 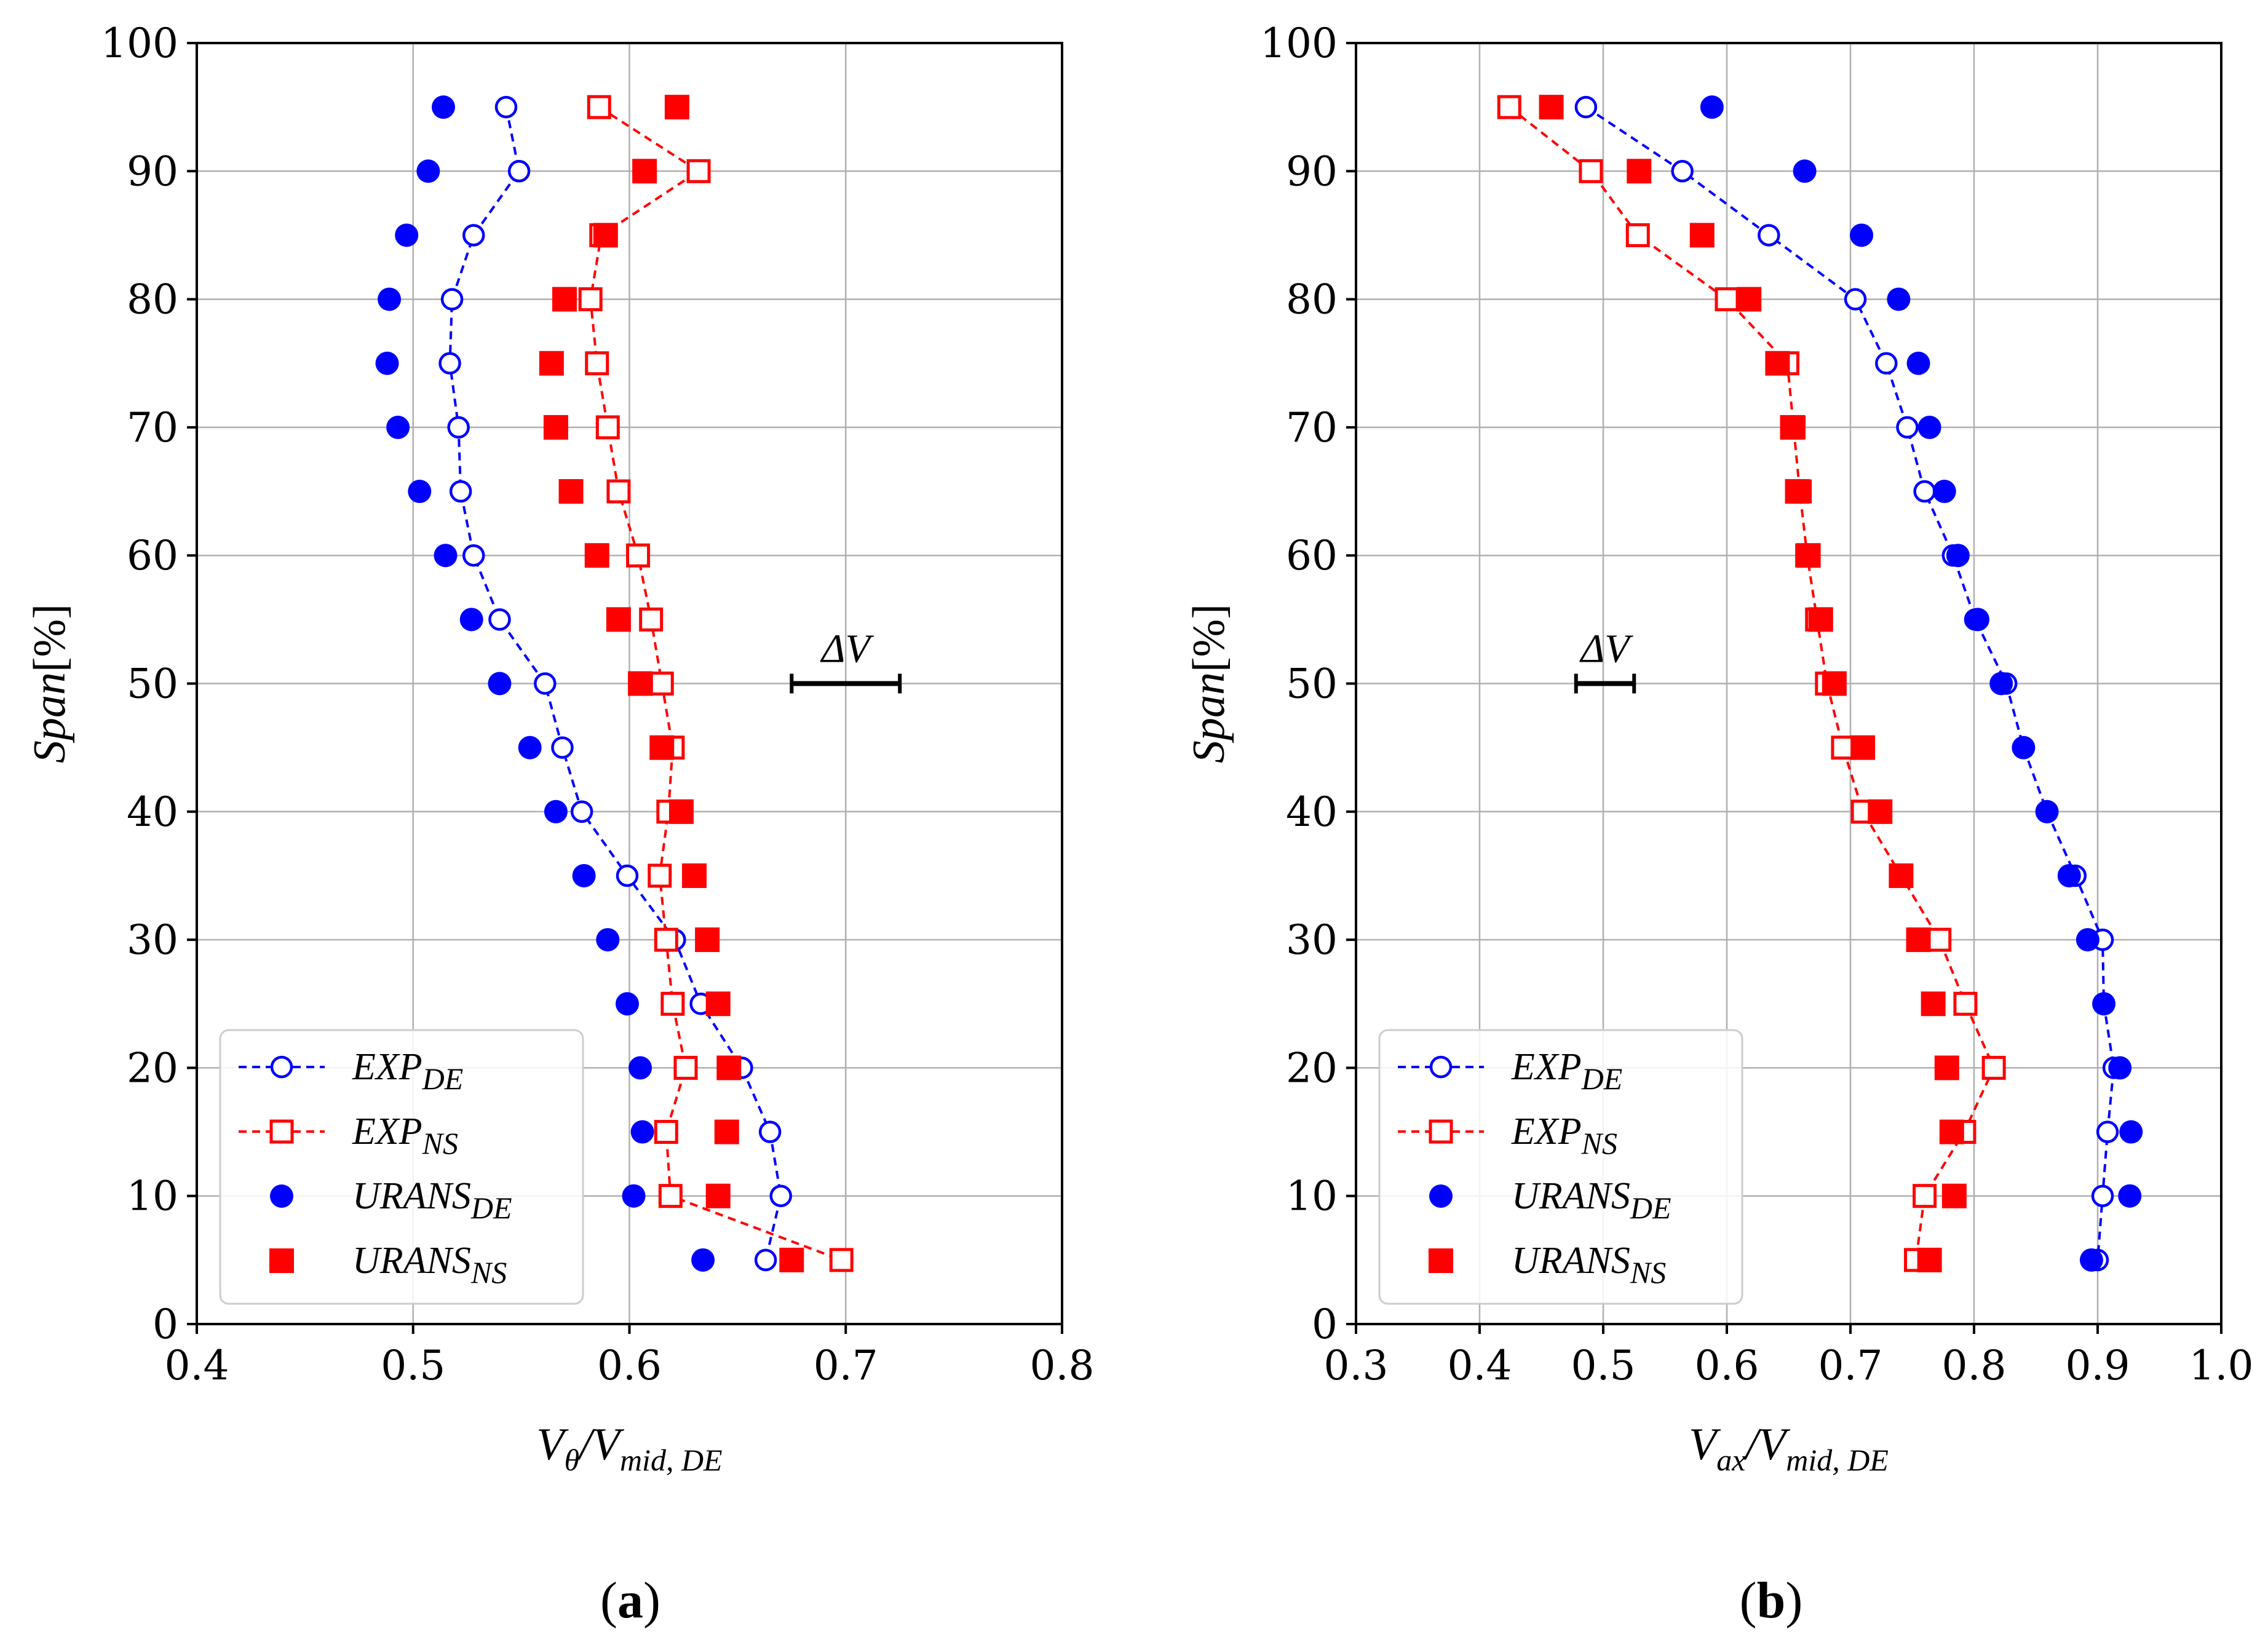 What do you see at coordinates (629, 1448) in the screenshot?
I see `x-axis-label: Vθ/Vmid, DE` at bounding box center [629, 1448].